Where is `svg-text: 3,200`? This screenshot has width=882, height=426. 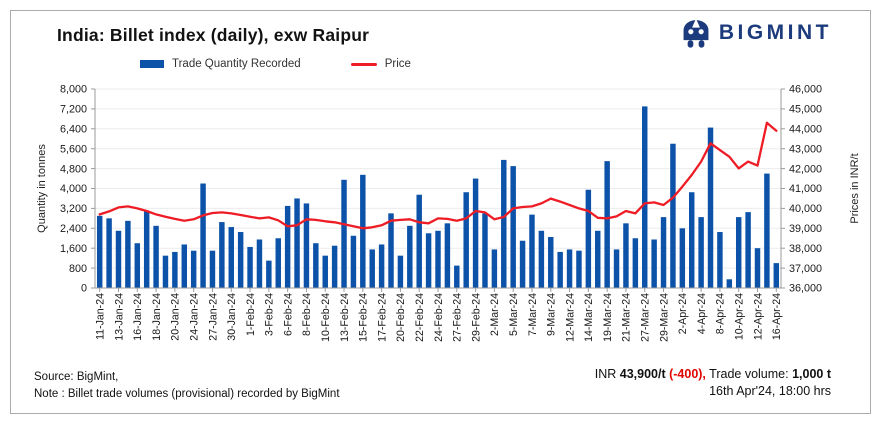
svg-text: 3,200 is located at coordinates (73, 209).